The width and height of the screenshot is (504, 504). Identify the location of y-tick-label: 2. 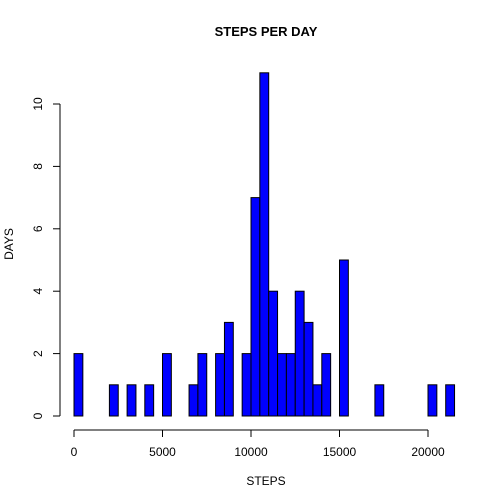
(38, 353).